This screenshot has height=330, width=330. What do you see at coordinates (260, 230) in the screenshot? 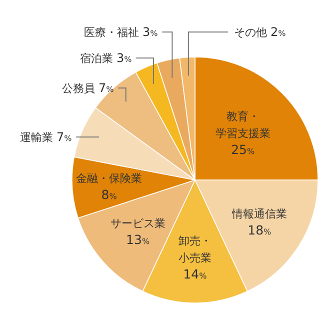
I see `data-label: 18%` at bounding box center [260, 230].